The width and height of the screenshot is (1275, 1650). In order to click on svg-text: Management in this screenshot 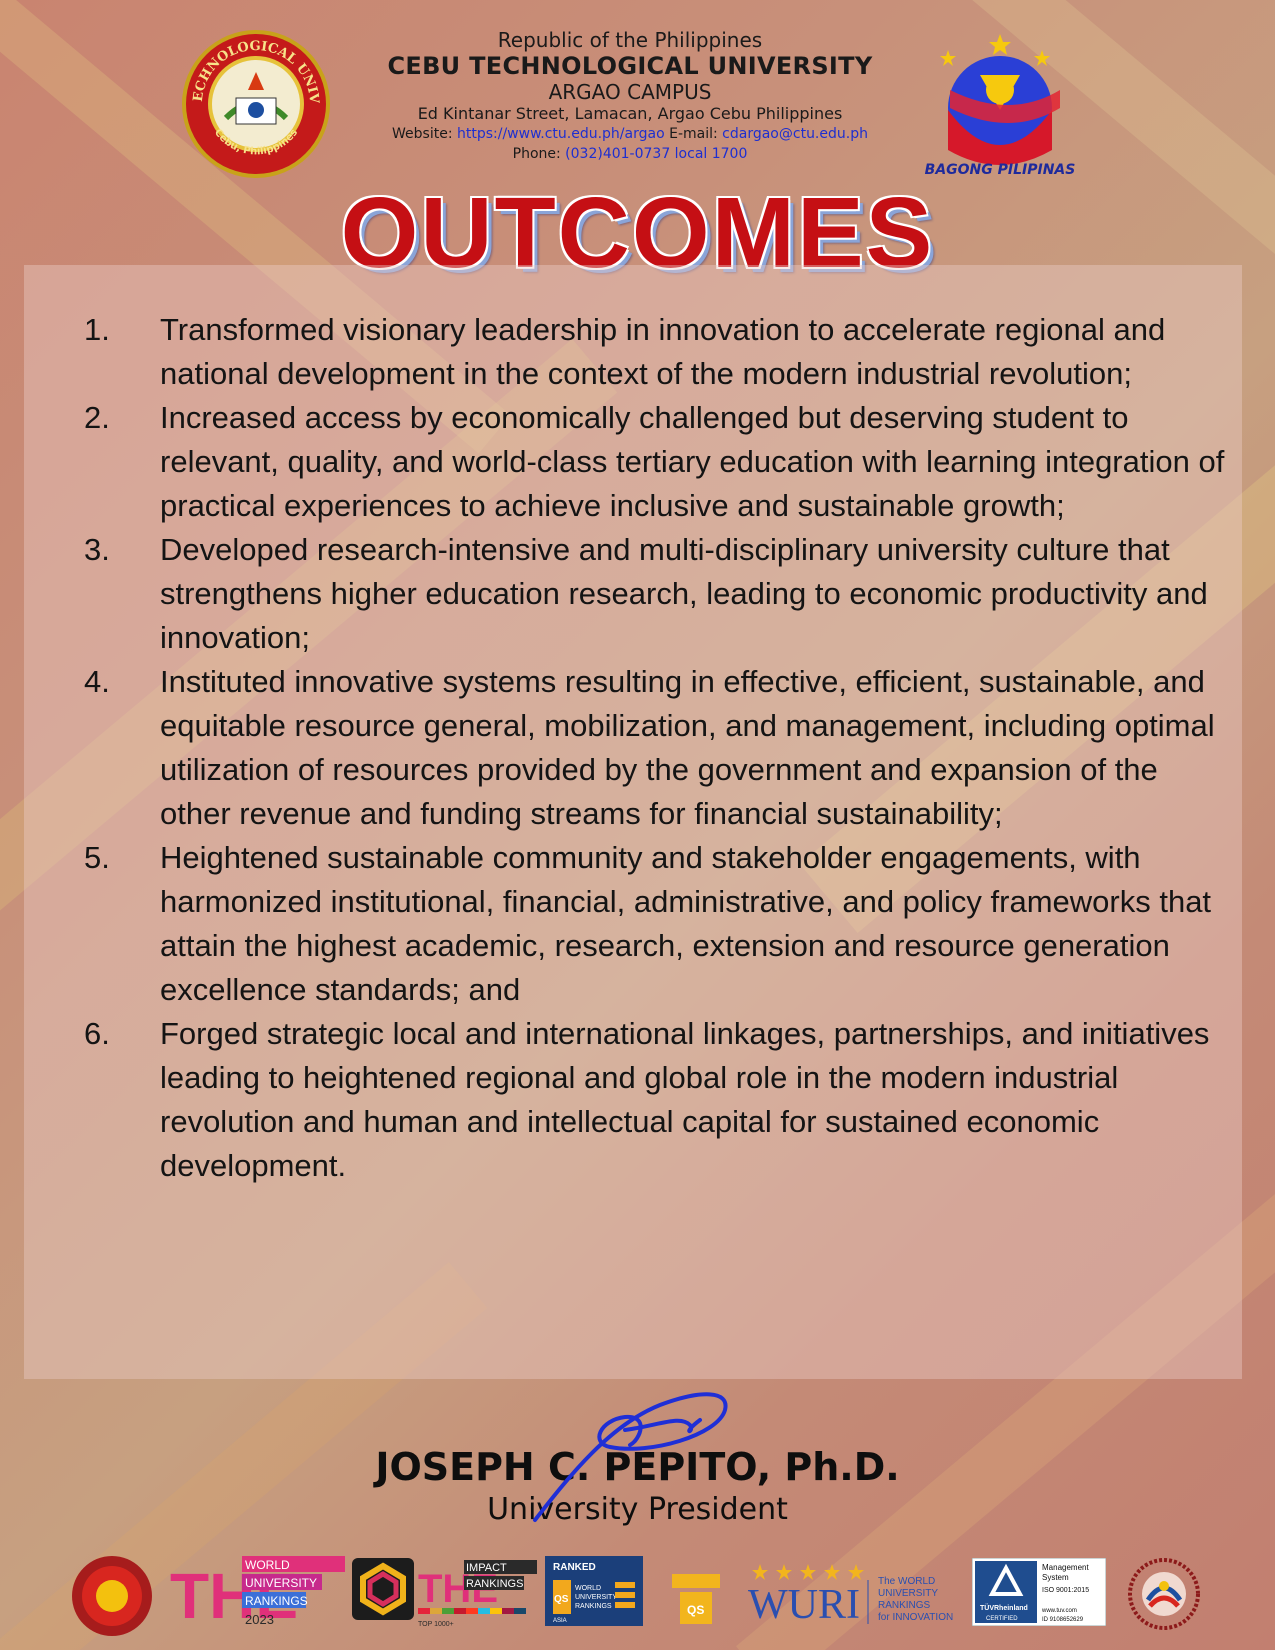, I will do `click(1065, 1567)`.